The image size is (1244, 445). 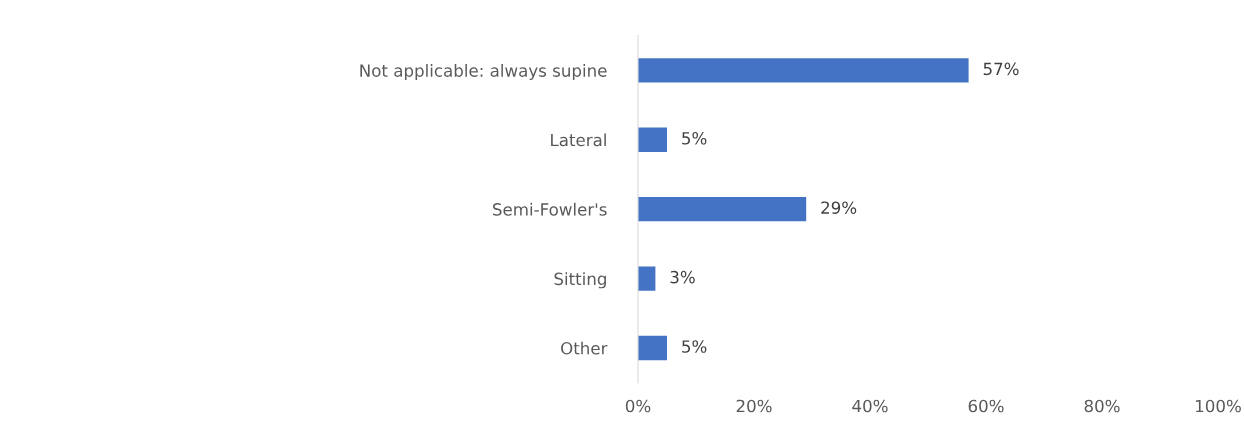 I want to click on y-tick-label: Other, so click(x=584, y=348).